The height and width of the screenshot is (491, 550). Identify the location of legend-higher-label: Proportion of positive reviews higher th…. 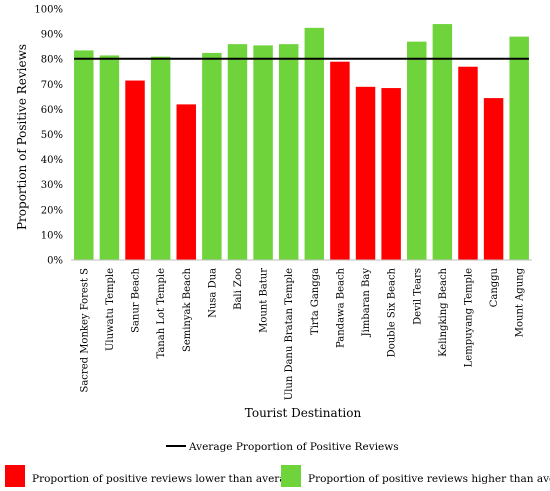
(429, 479).